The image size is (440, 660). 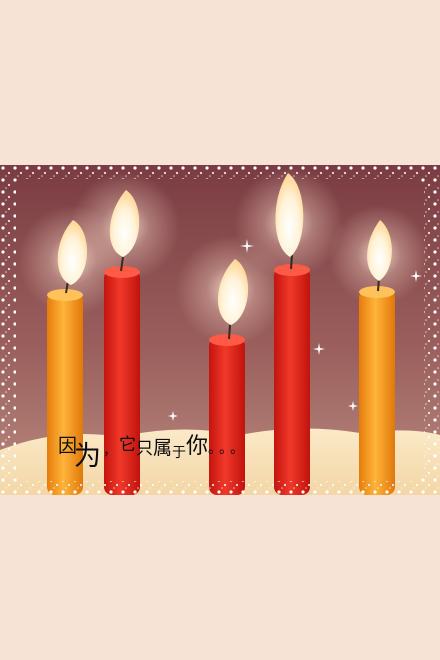 What do you see at coordinates (110, 451) in the screenshot?
I see `caption-char: ，` at bounding box center [110, 451].